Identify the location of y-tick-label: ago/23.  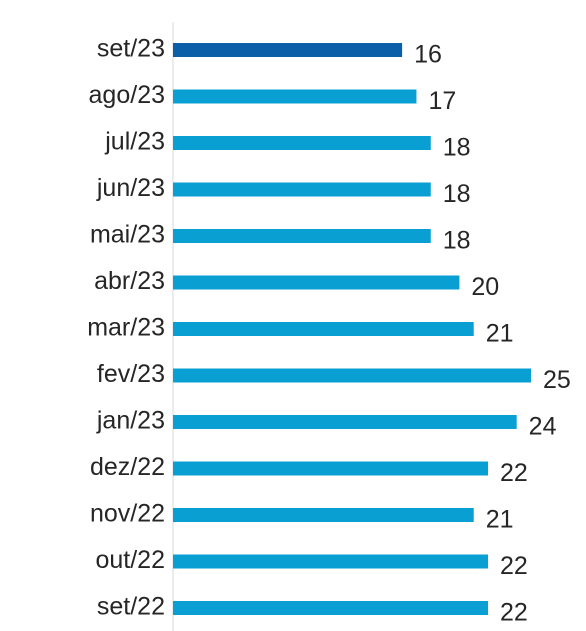
(127, 95).